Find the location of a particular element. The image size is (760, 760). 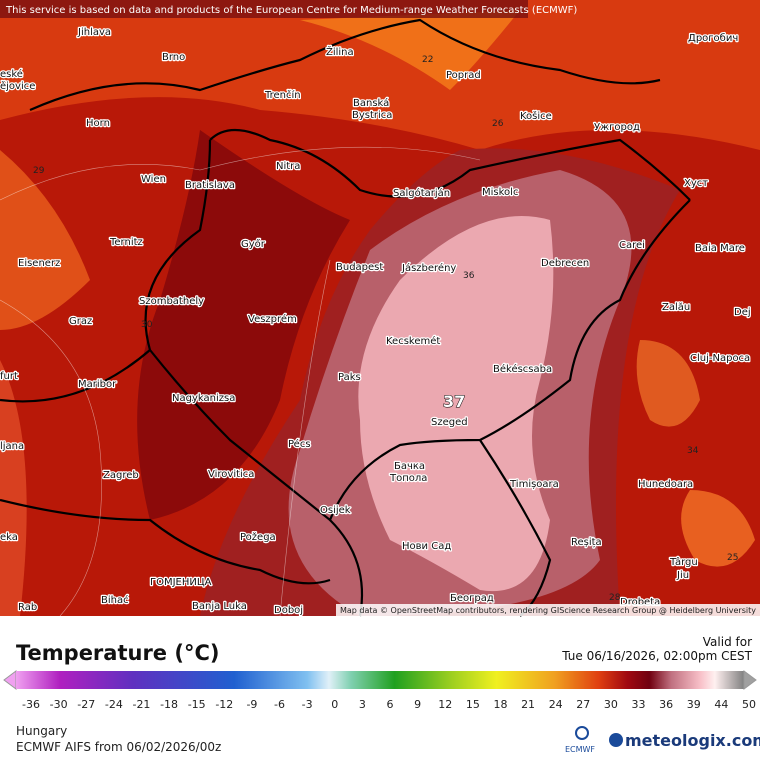

city-label: ГОМЈЕНИЦА is located at coordinates (181, 582).